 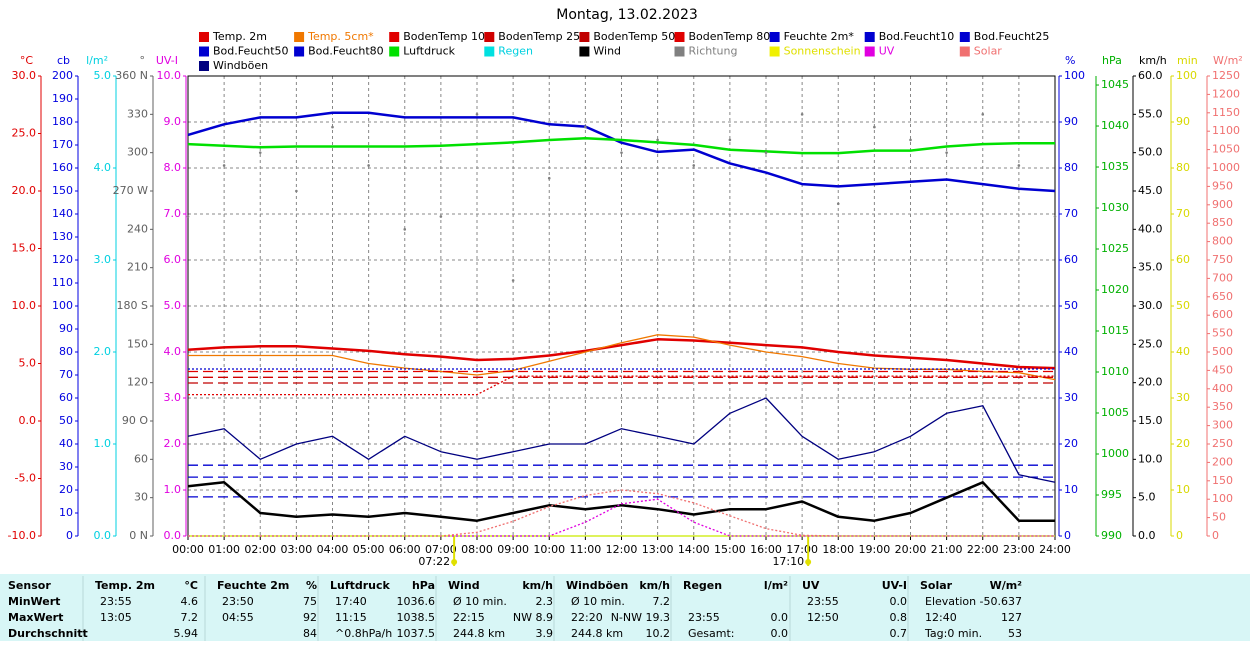 What do you see at coordinates (1187, 60) in the screenshot?
I see `axis-title: min` at bounding box center [1187, 60].